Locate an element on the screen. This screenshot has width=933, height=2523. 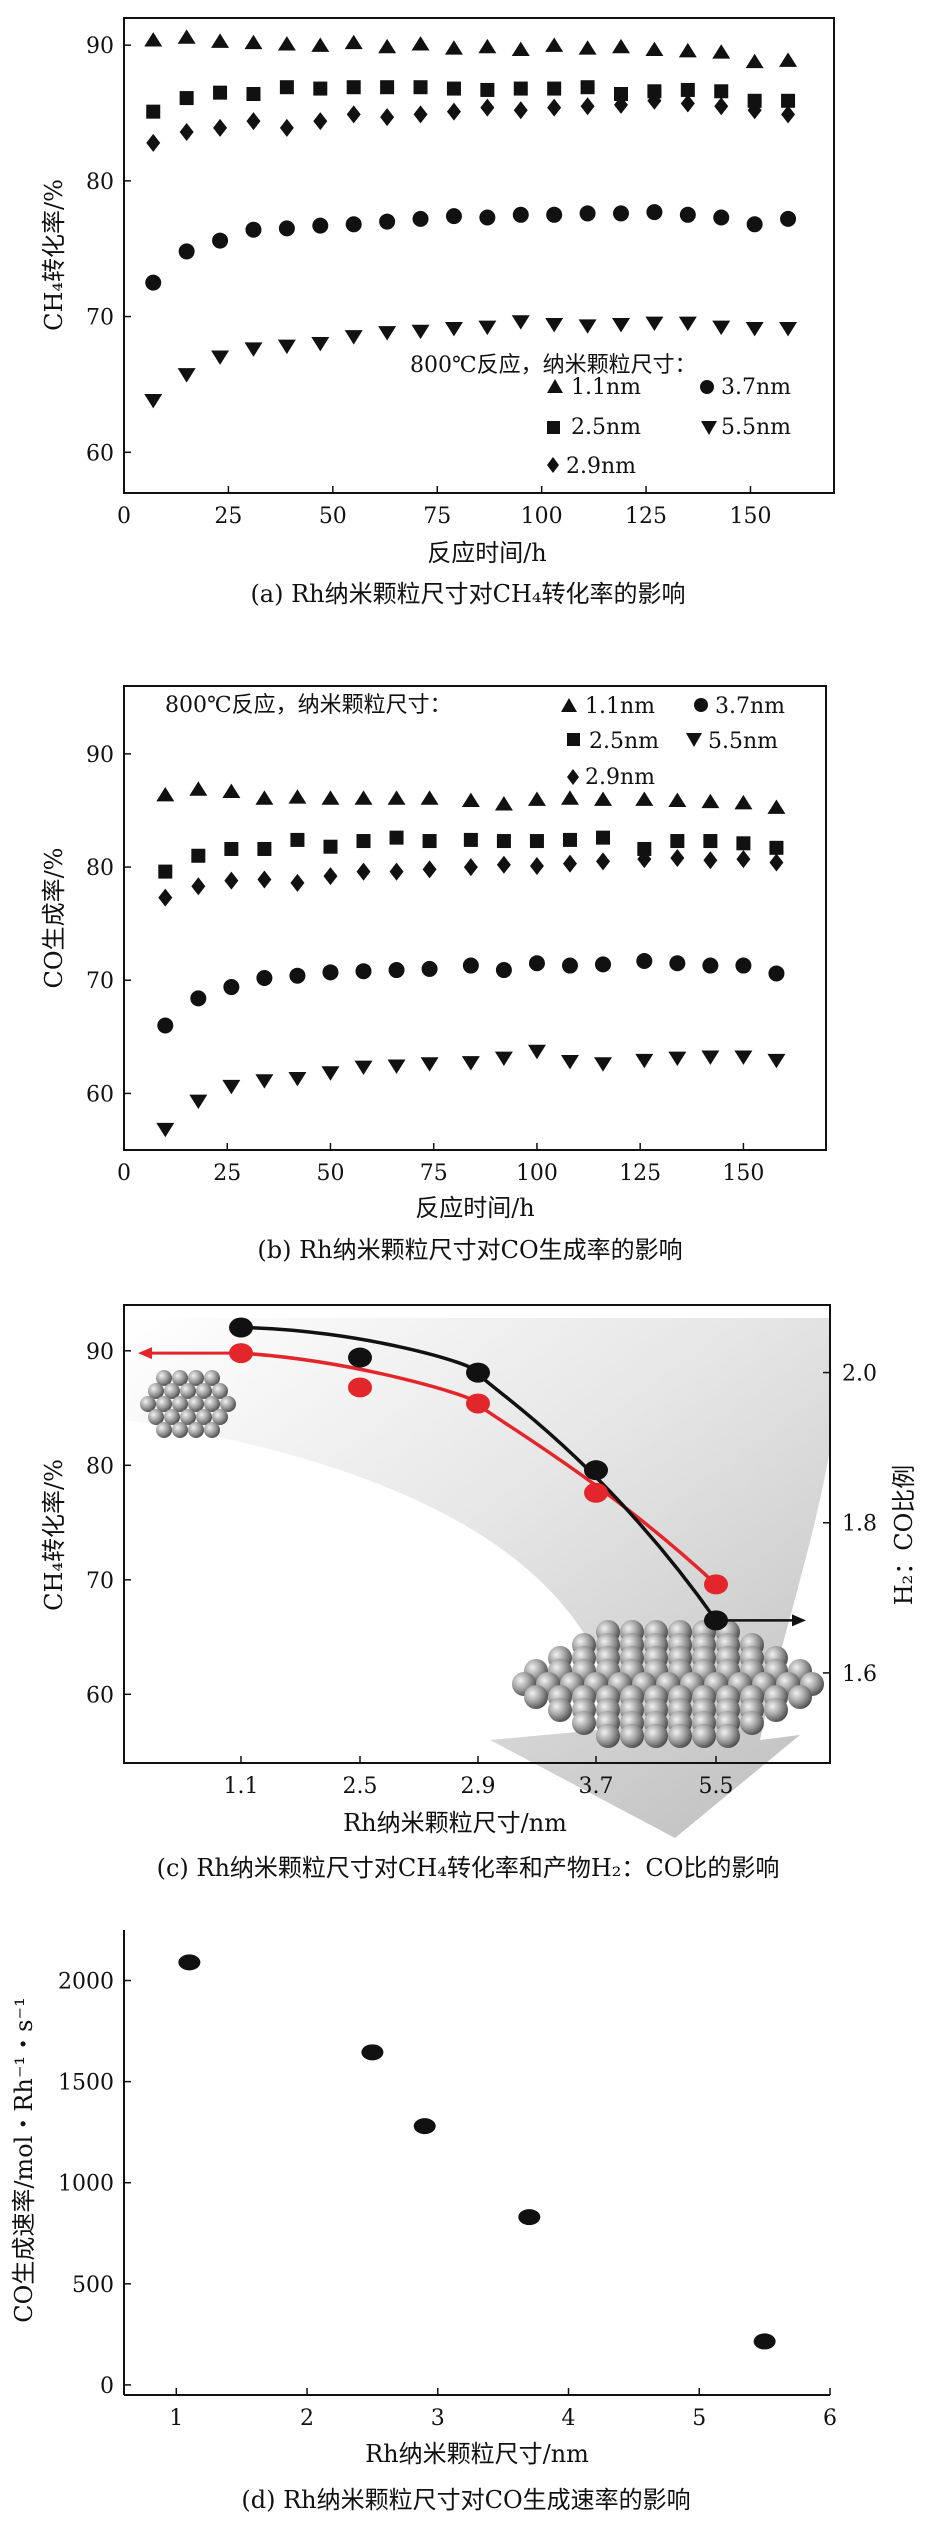
y-tick-80: 80 is located at coordinates (100, 182).